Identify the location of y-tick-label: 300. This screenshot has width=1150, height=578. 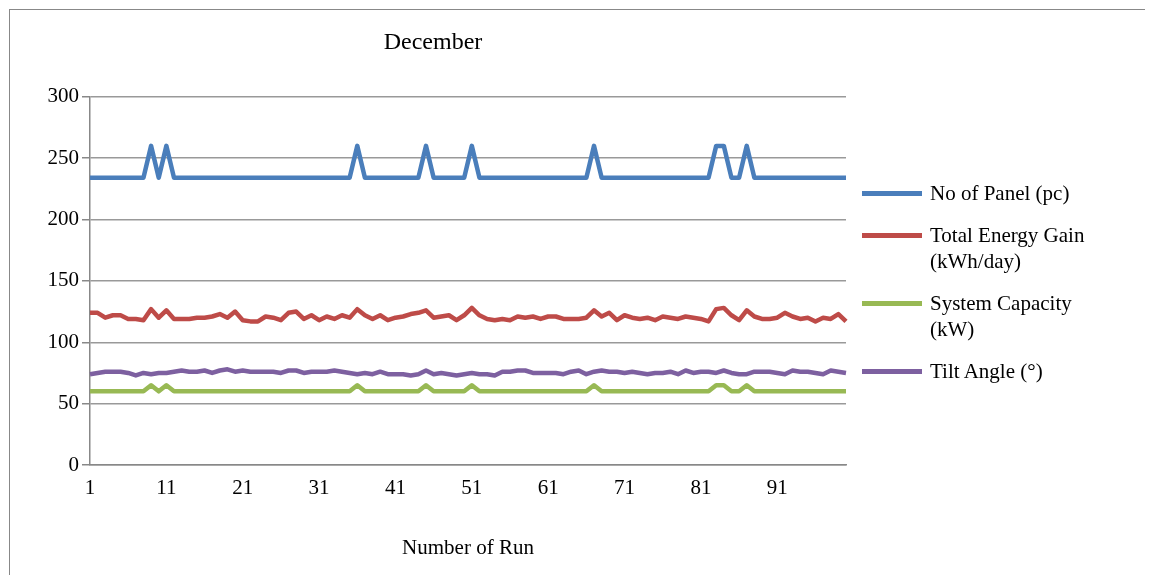
(63, 95).